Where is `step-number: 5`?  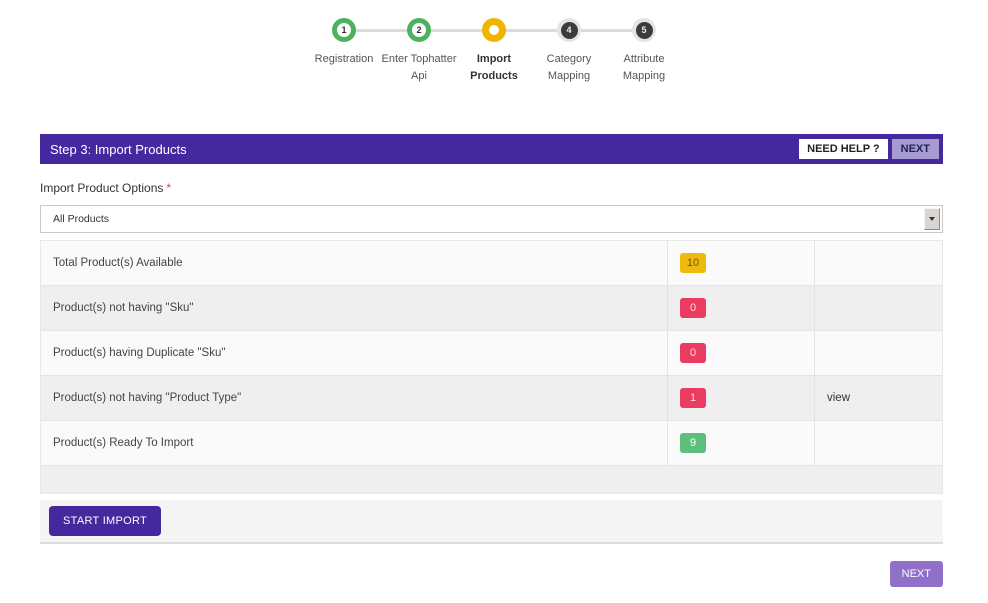 step-number: 5 is located at coordinates (644, 30).